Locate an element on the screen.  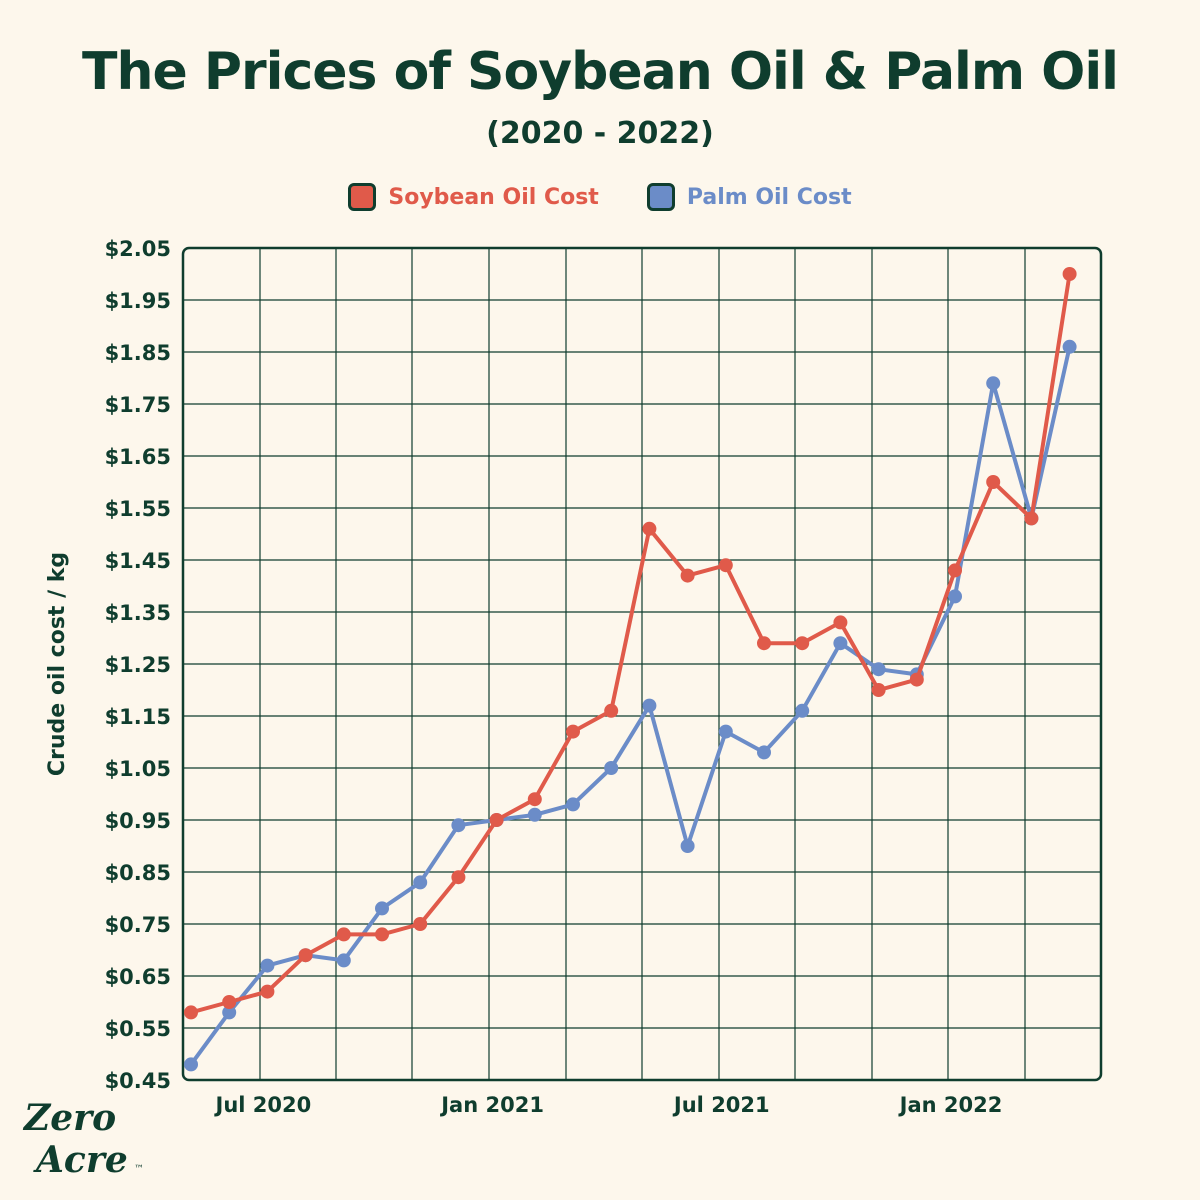
logo-line-1: Zero is located at coordinates (69, 1118).